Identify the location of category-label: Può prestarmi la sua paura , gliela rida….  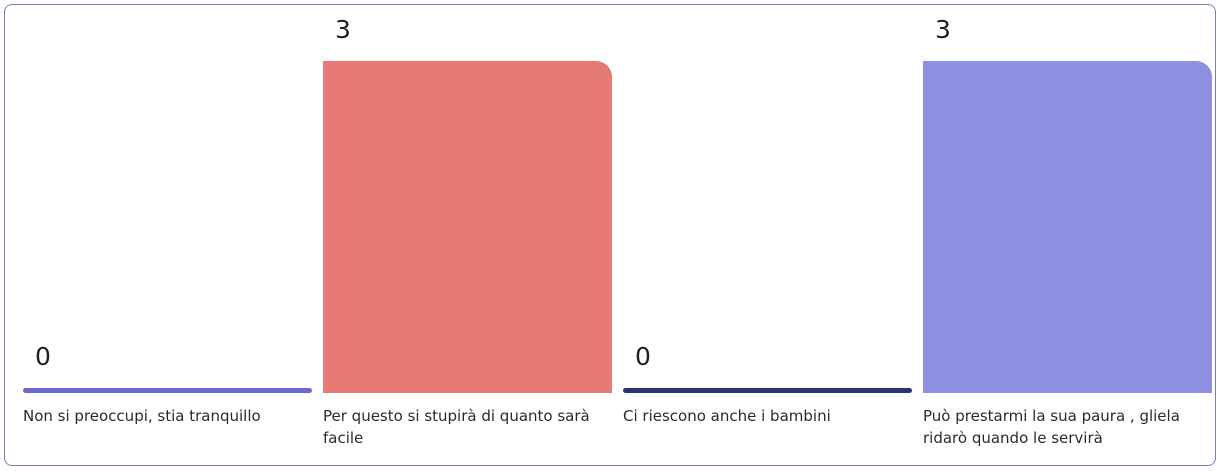
(1051, 427).